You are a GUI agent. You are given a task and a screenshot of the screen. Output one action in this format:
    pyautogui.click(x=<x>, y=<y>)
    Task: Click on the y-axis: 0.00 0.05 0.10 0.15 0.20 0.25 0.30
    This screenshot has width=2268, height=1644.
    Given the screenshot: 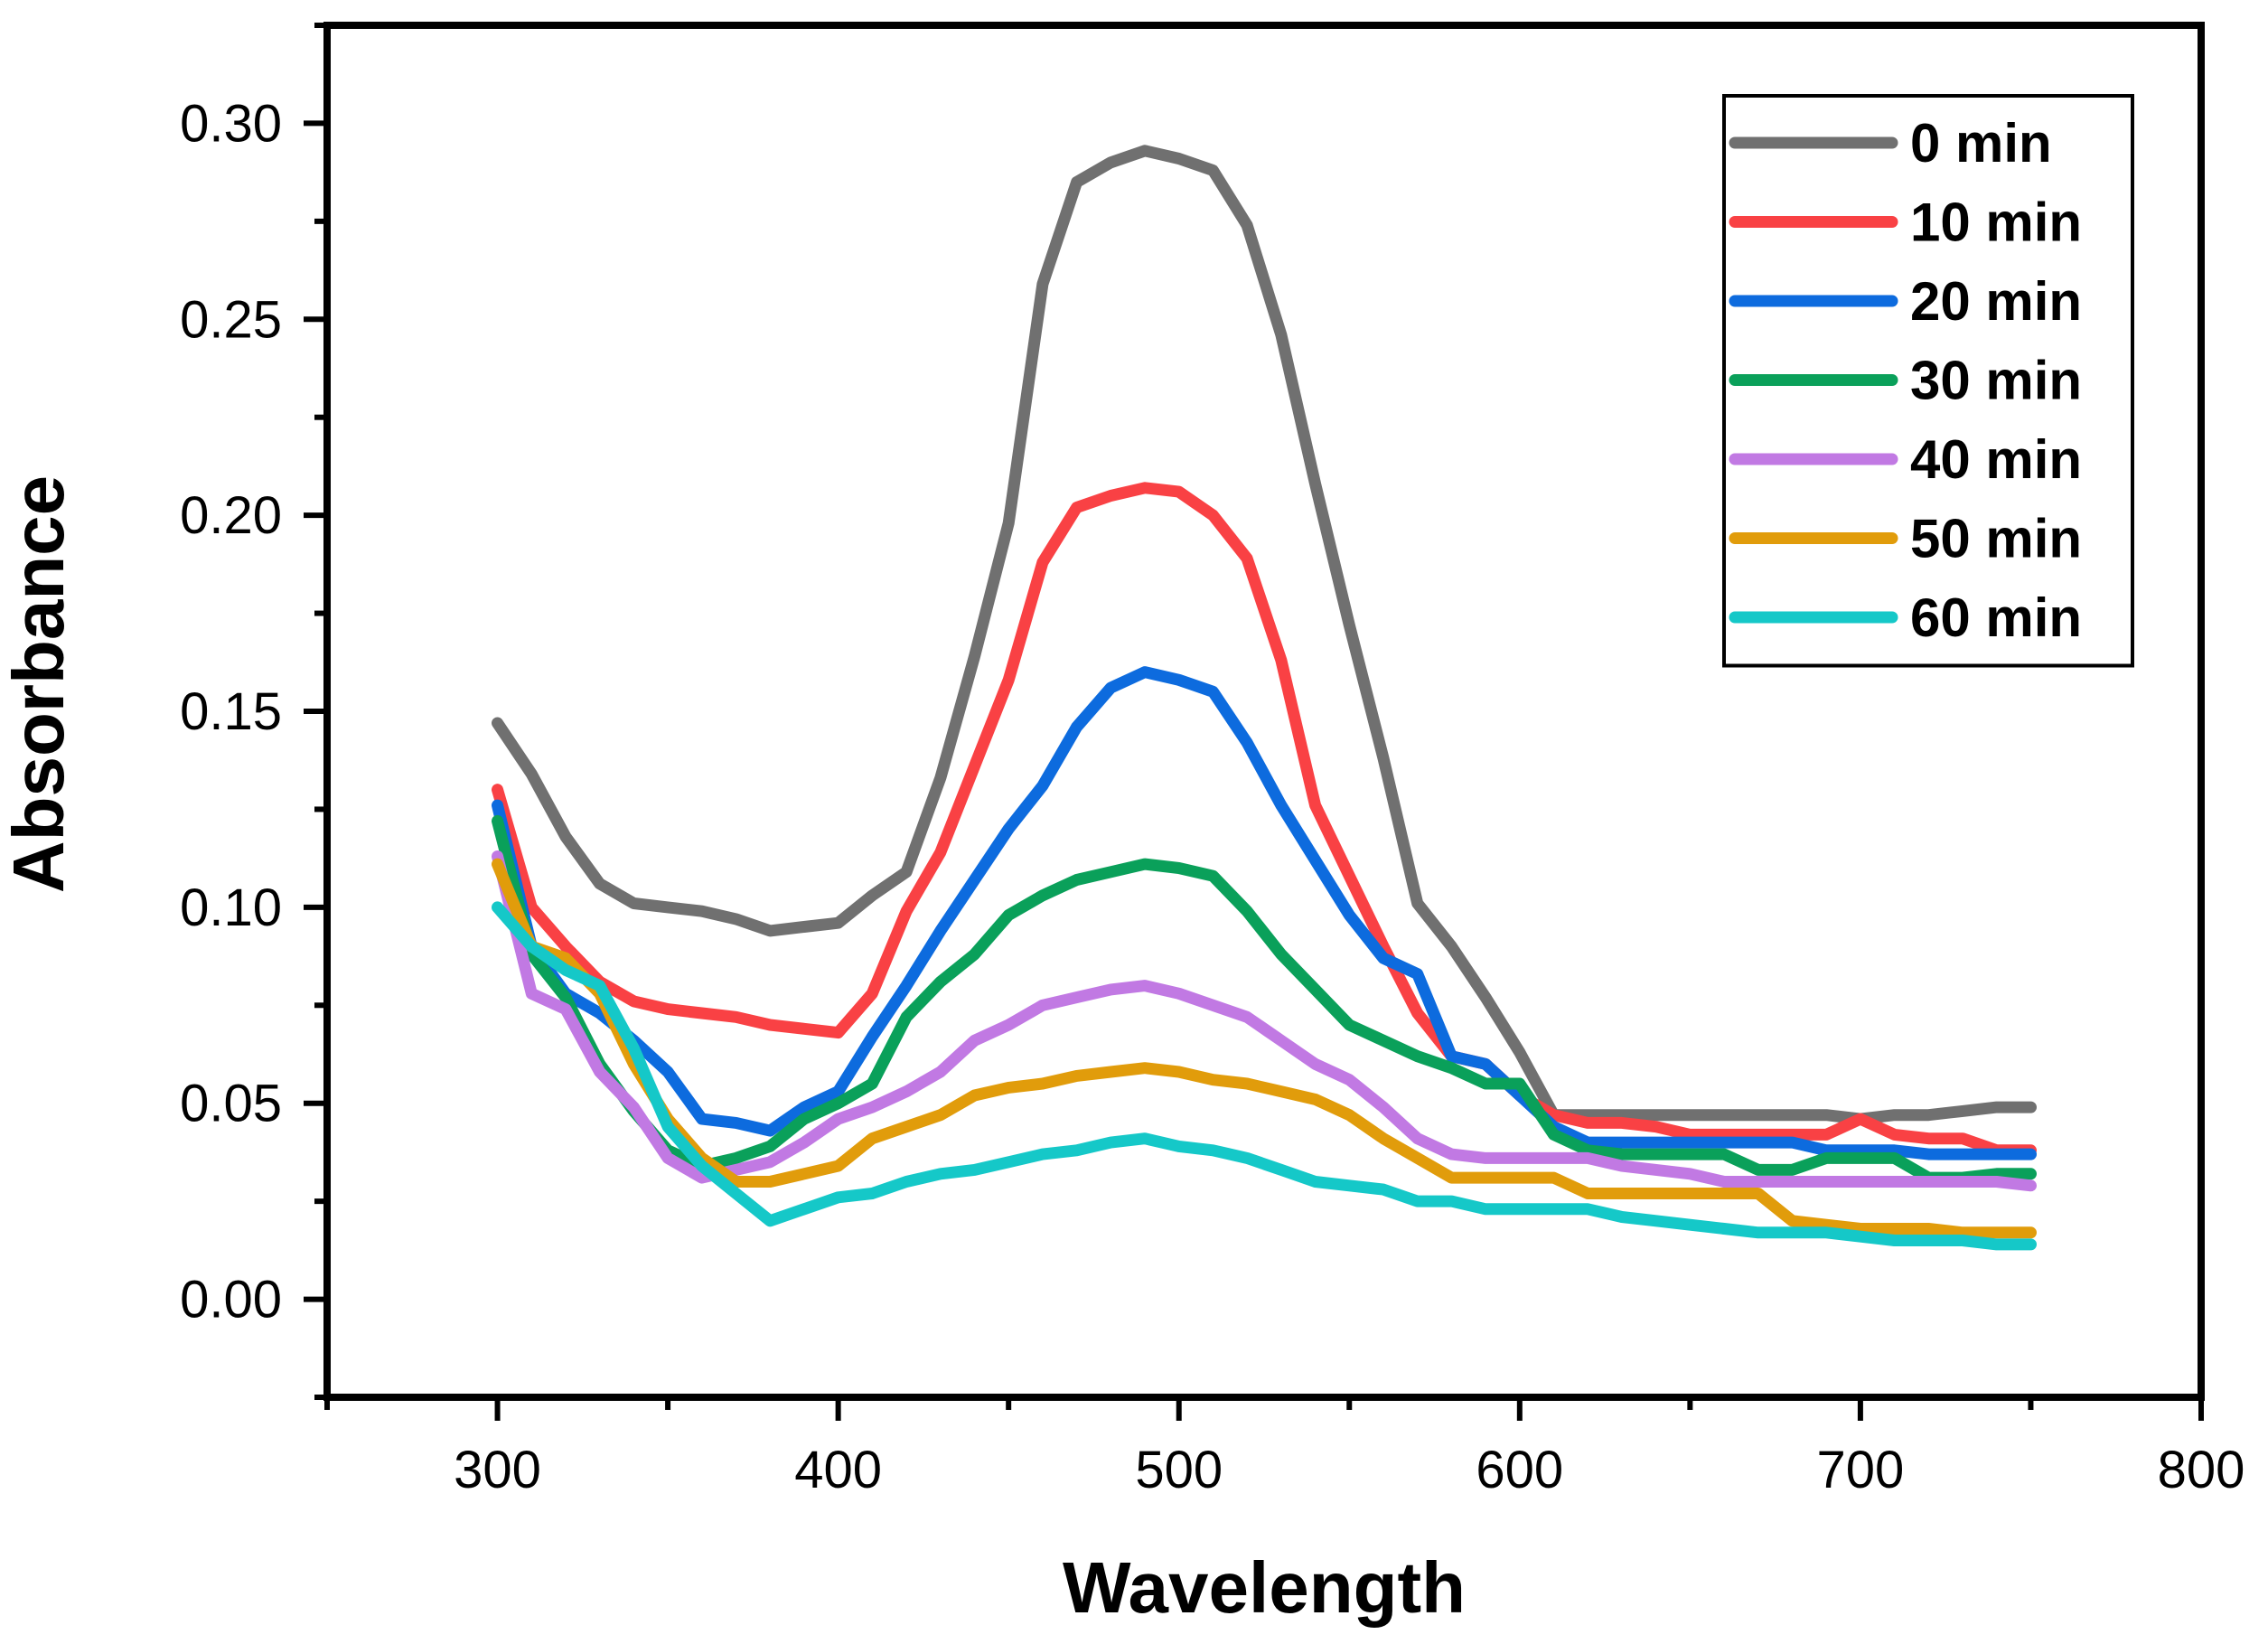 What is the action you would take?
    pyautogui.click(x=253, y=711)
    